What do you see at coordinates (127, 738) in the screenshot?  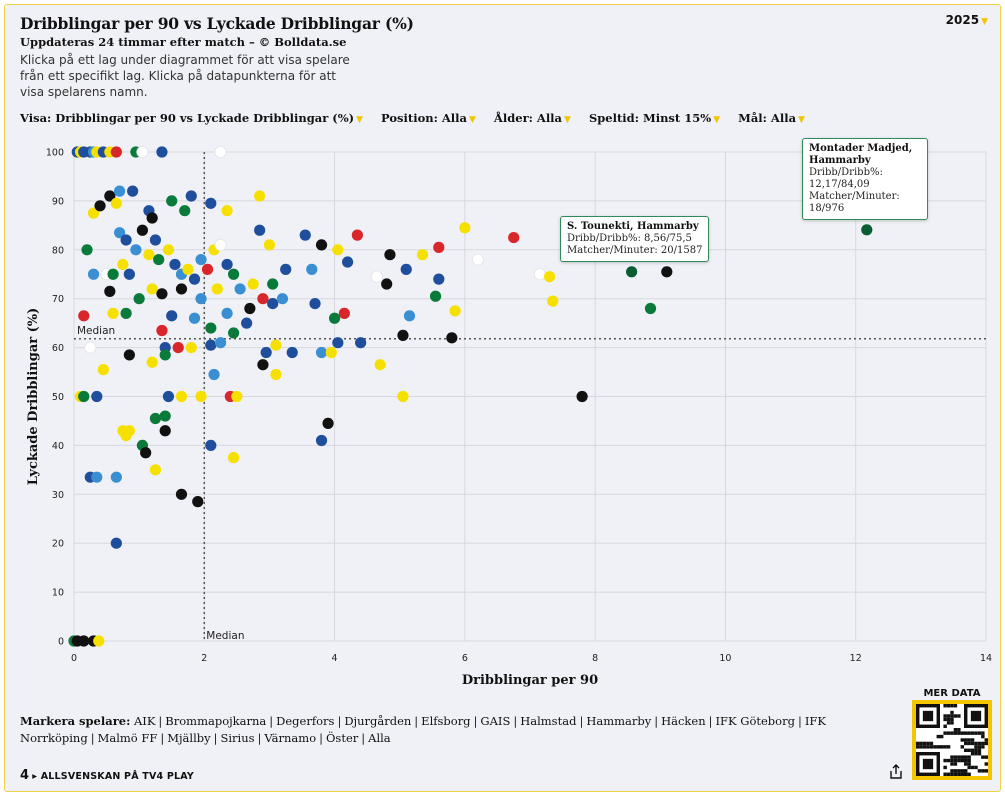 I see `team-link: Malmö FF` at bounding box center [127, 738].